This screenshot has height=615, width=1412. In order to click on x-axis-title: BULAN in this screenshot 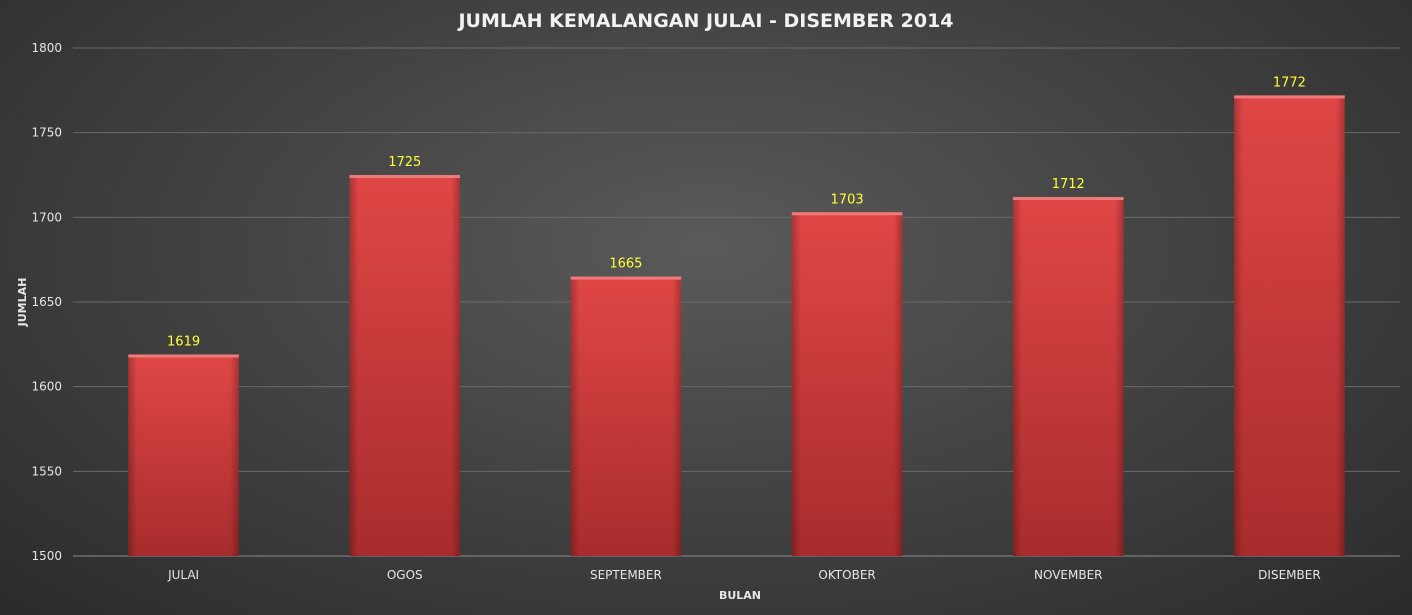, I will do `click(740, 595)`.